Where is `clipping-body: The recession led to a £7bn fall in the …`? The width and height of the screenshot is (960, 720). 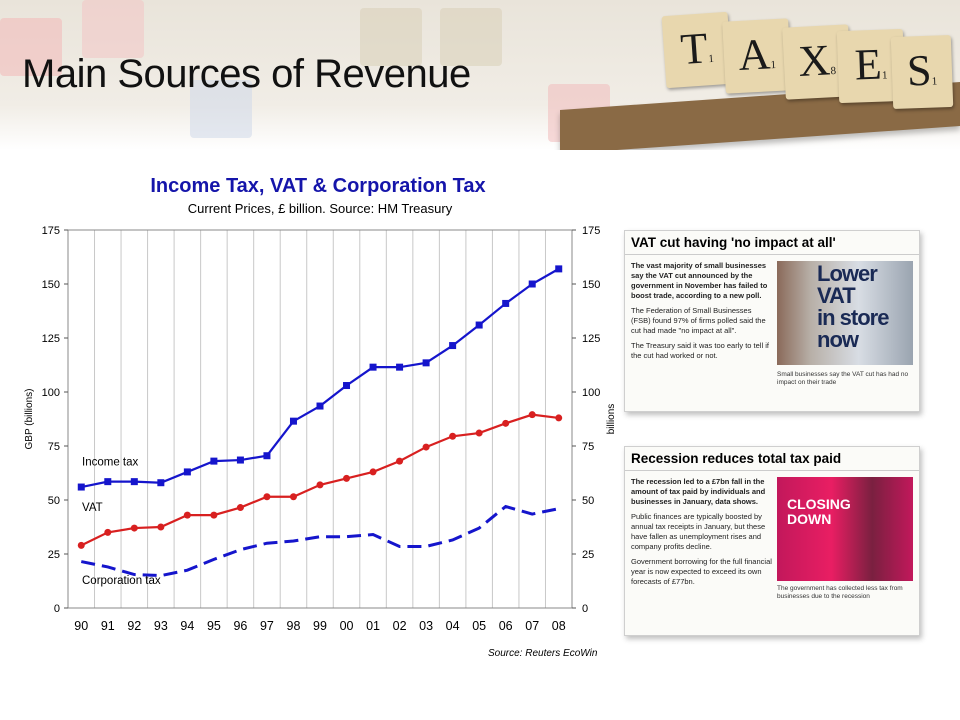
clipping-body: The recession led to a £7bn fall in the … is located at coordinates (702, 534).